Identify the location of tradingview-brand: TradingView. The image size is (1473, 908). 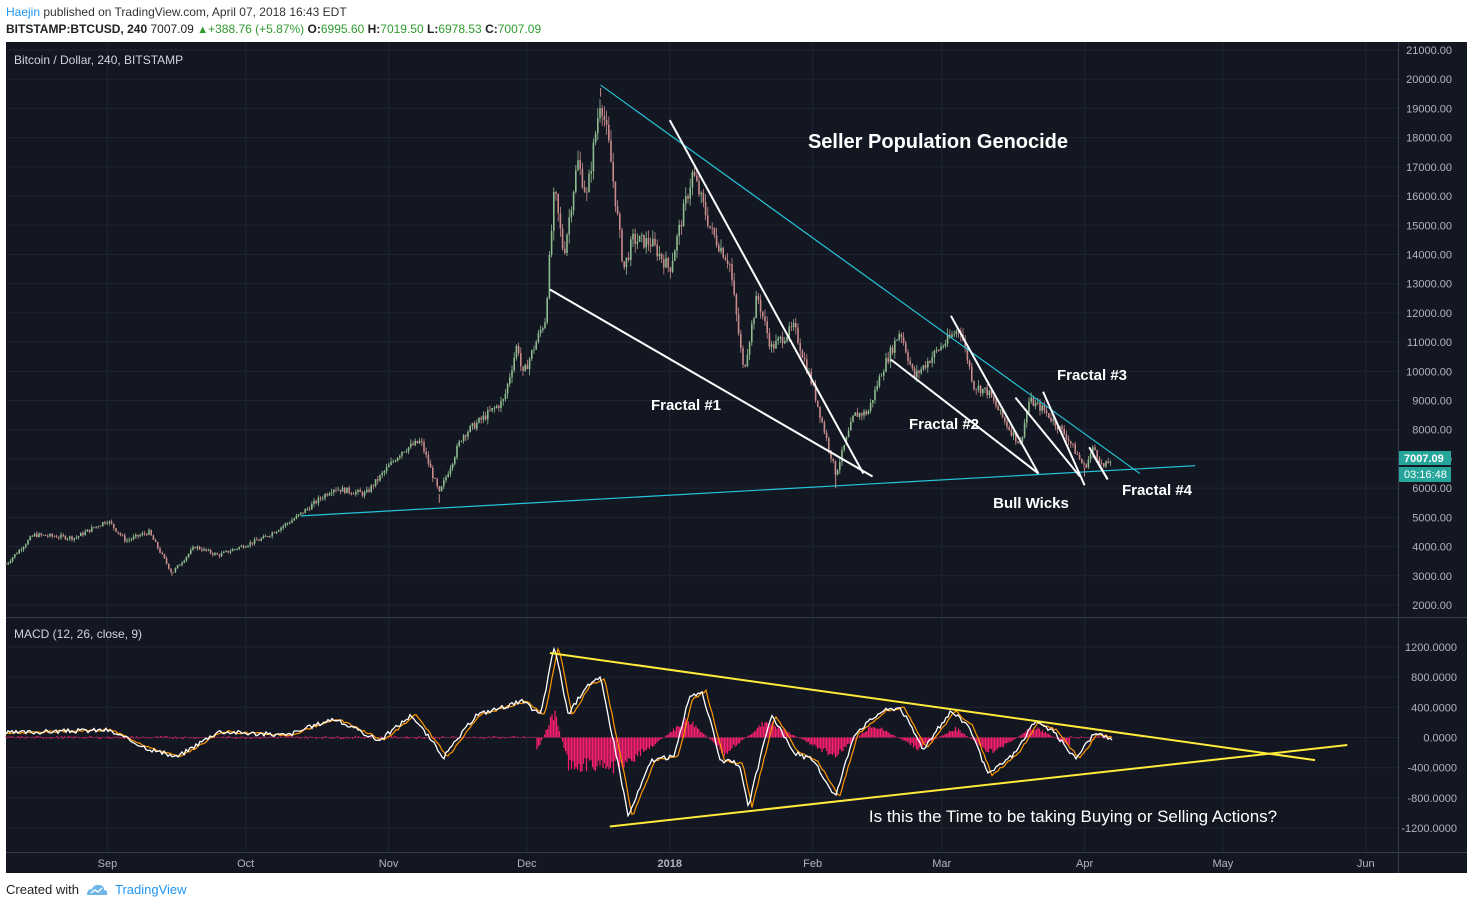
(136, 889).